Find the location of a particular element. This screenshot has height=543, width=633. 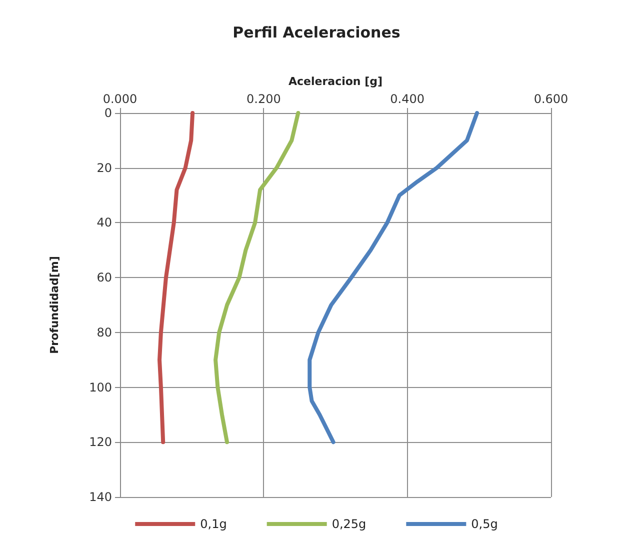

legend-label: 0,1g is located at coordinates (213, 524).